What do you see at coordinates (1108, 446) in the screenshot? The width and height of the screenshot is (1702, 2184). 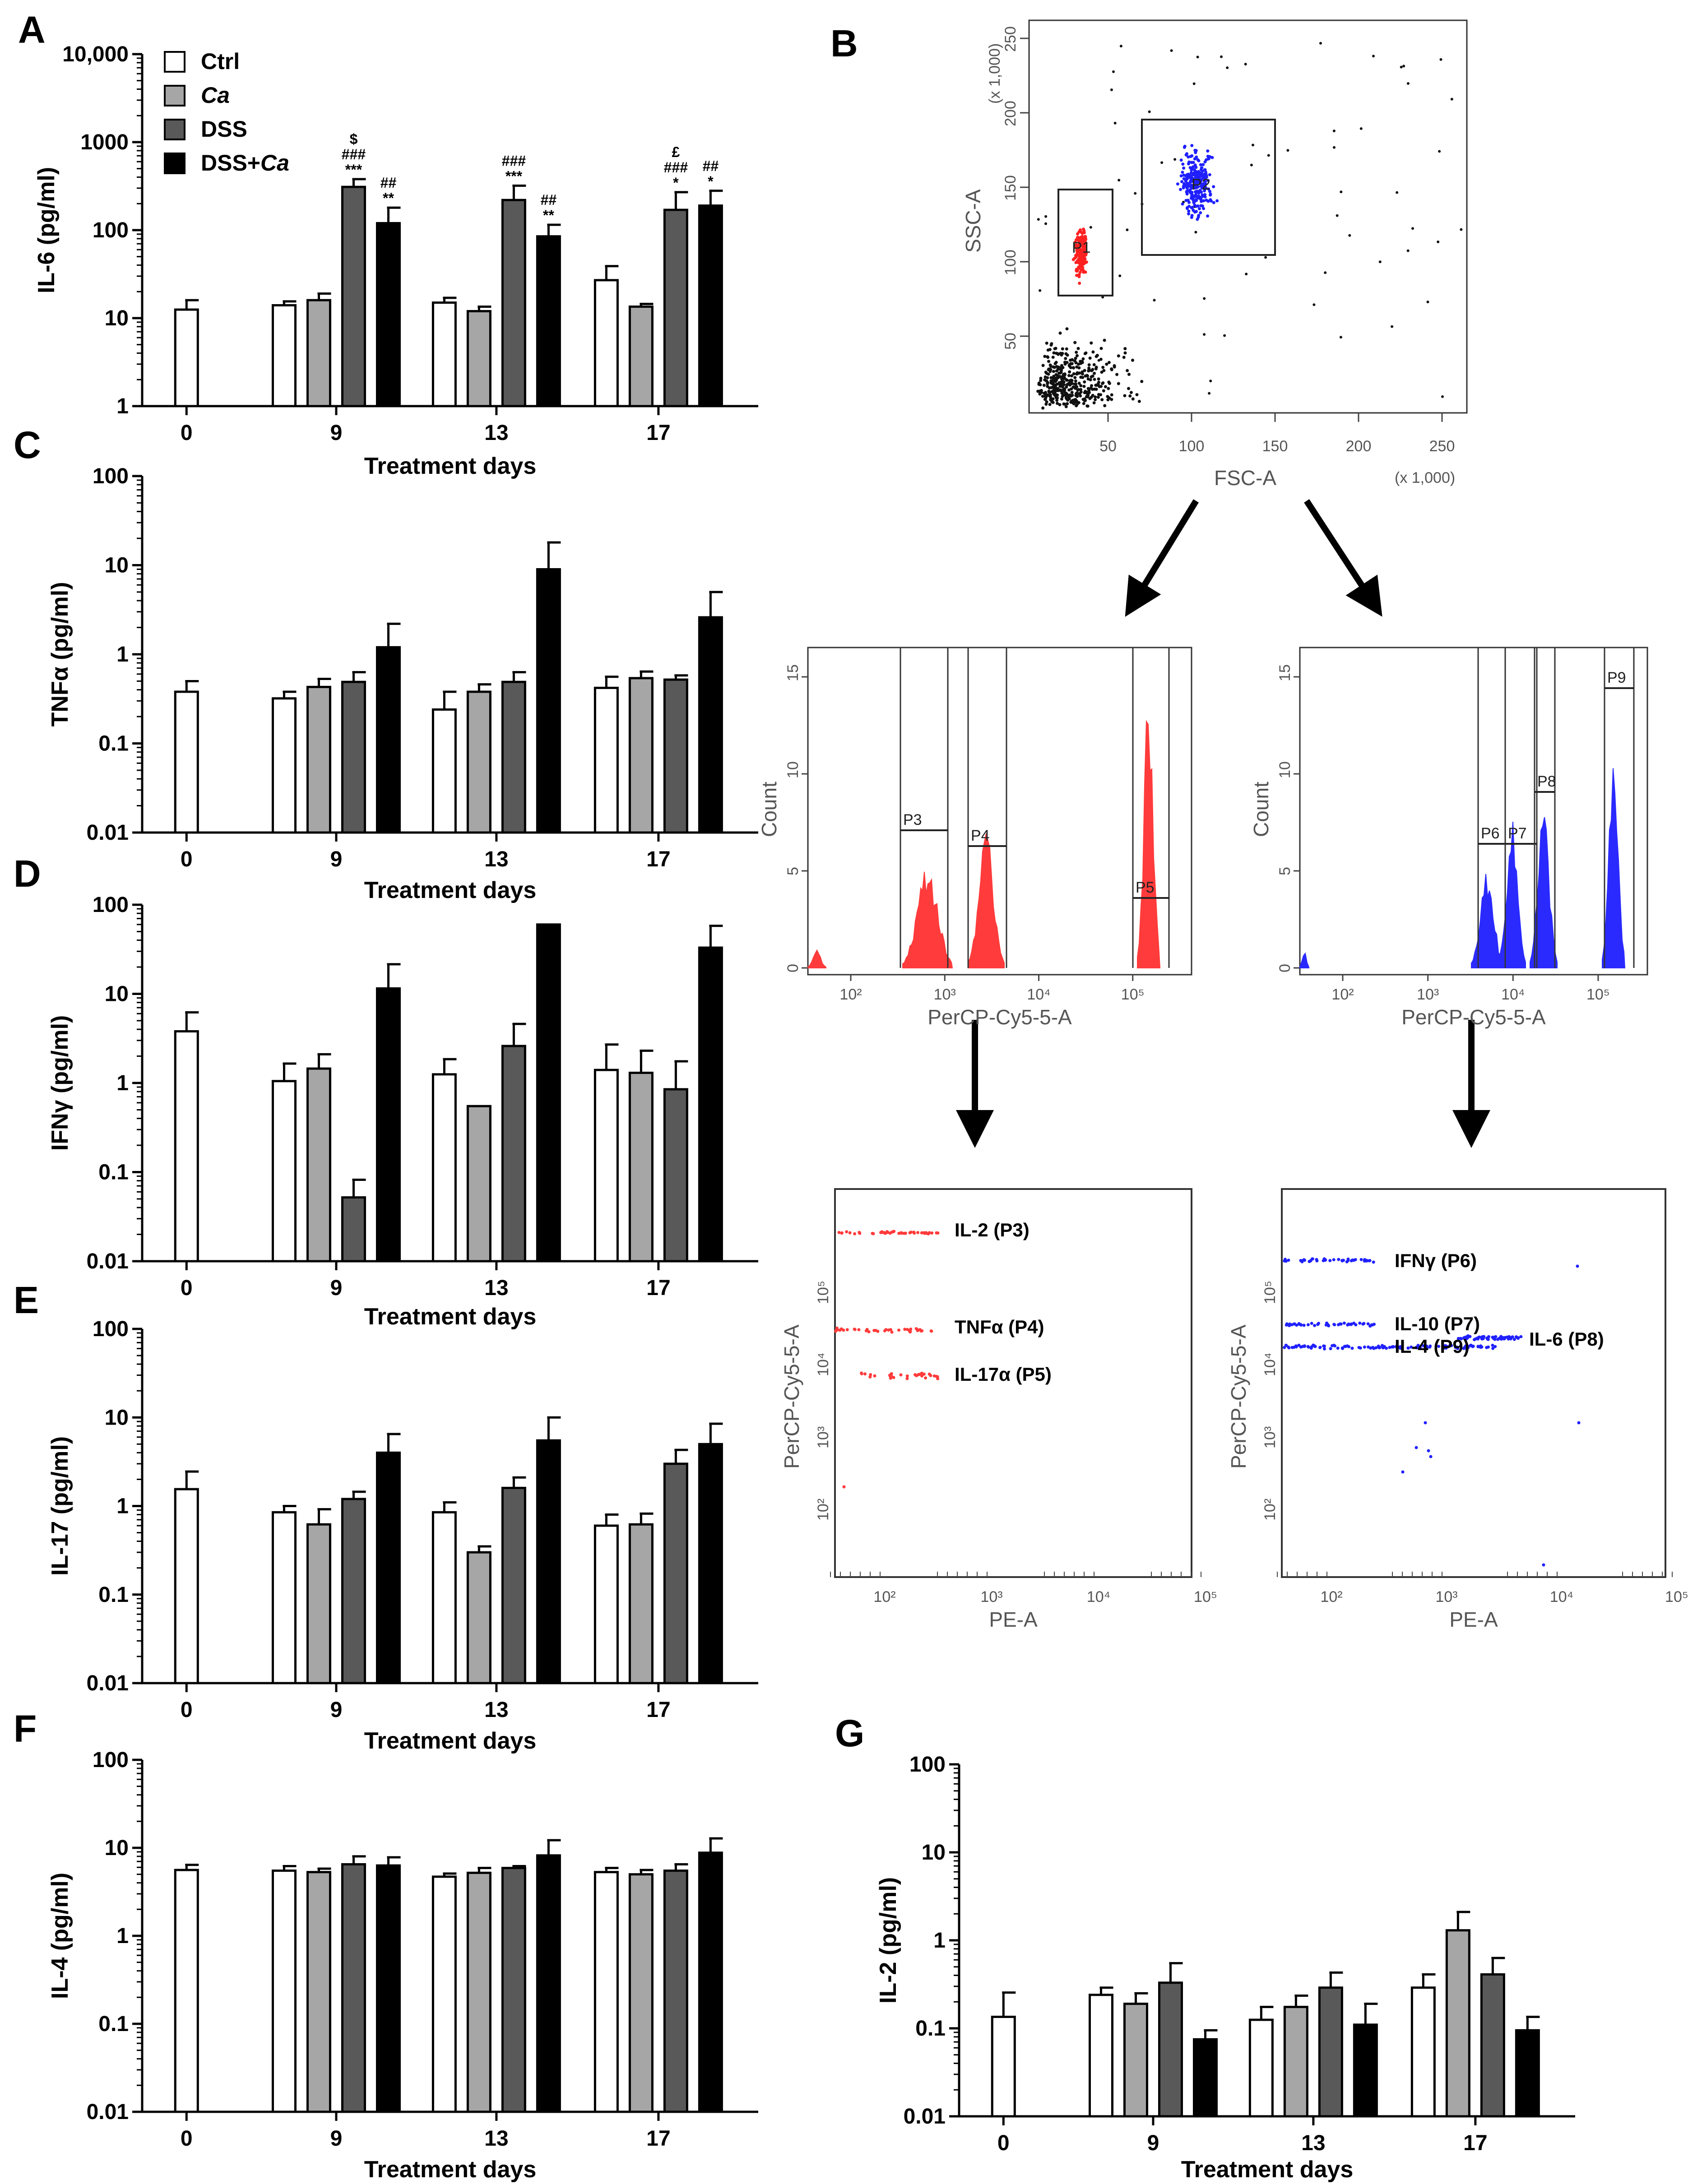 I see `scatter-x-tick-label: 50` at bounding box center [1108, 446].